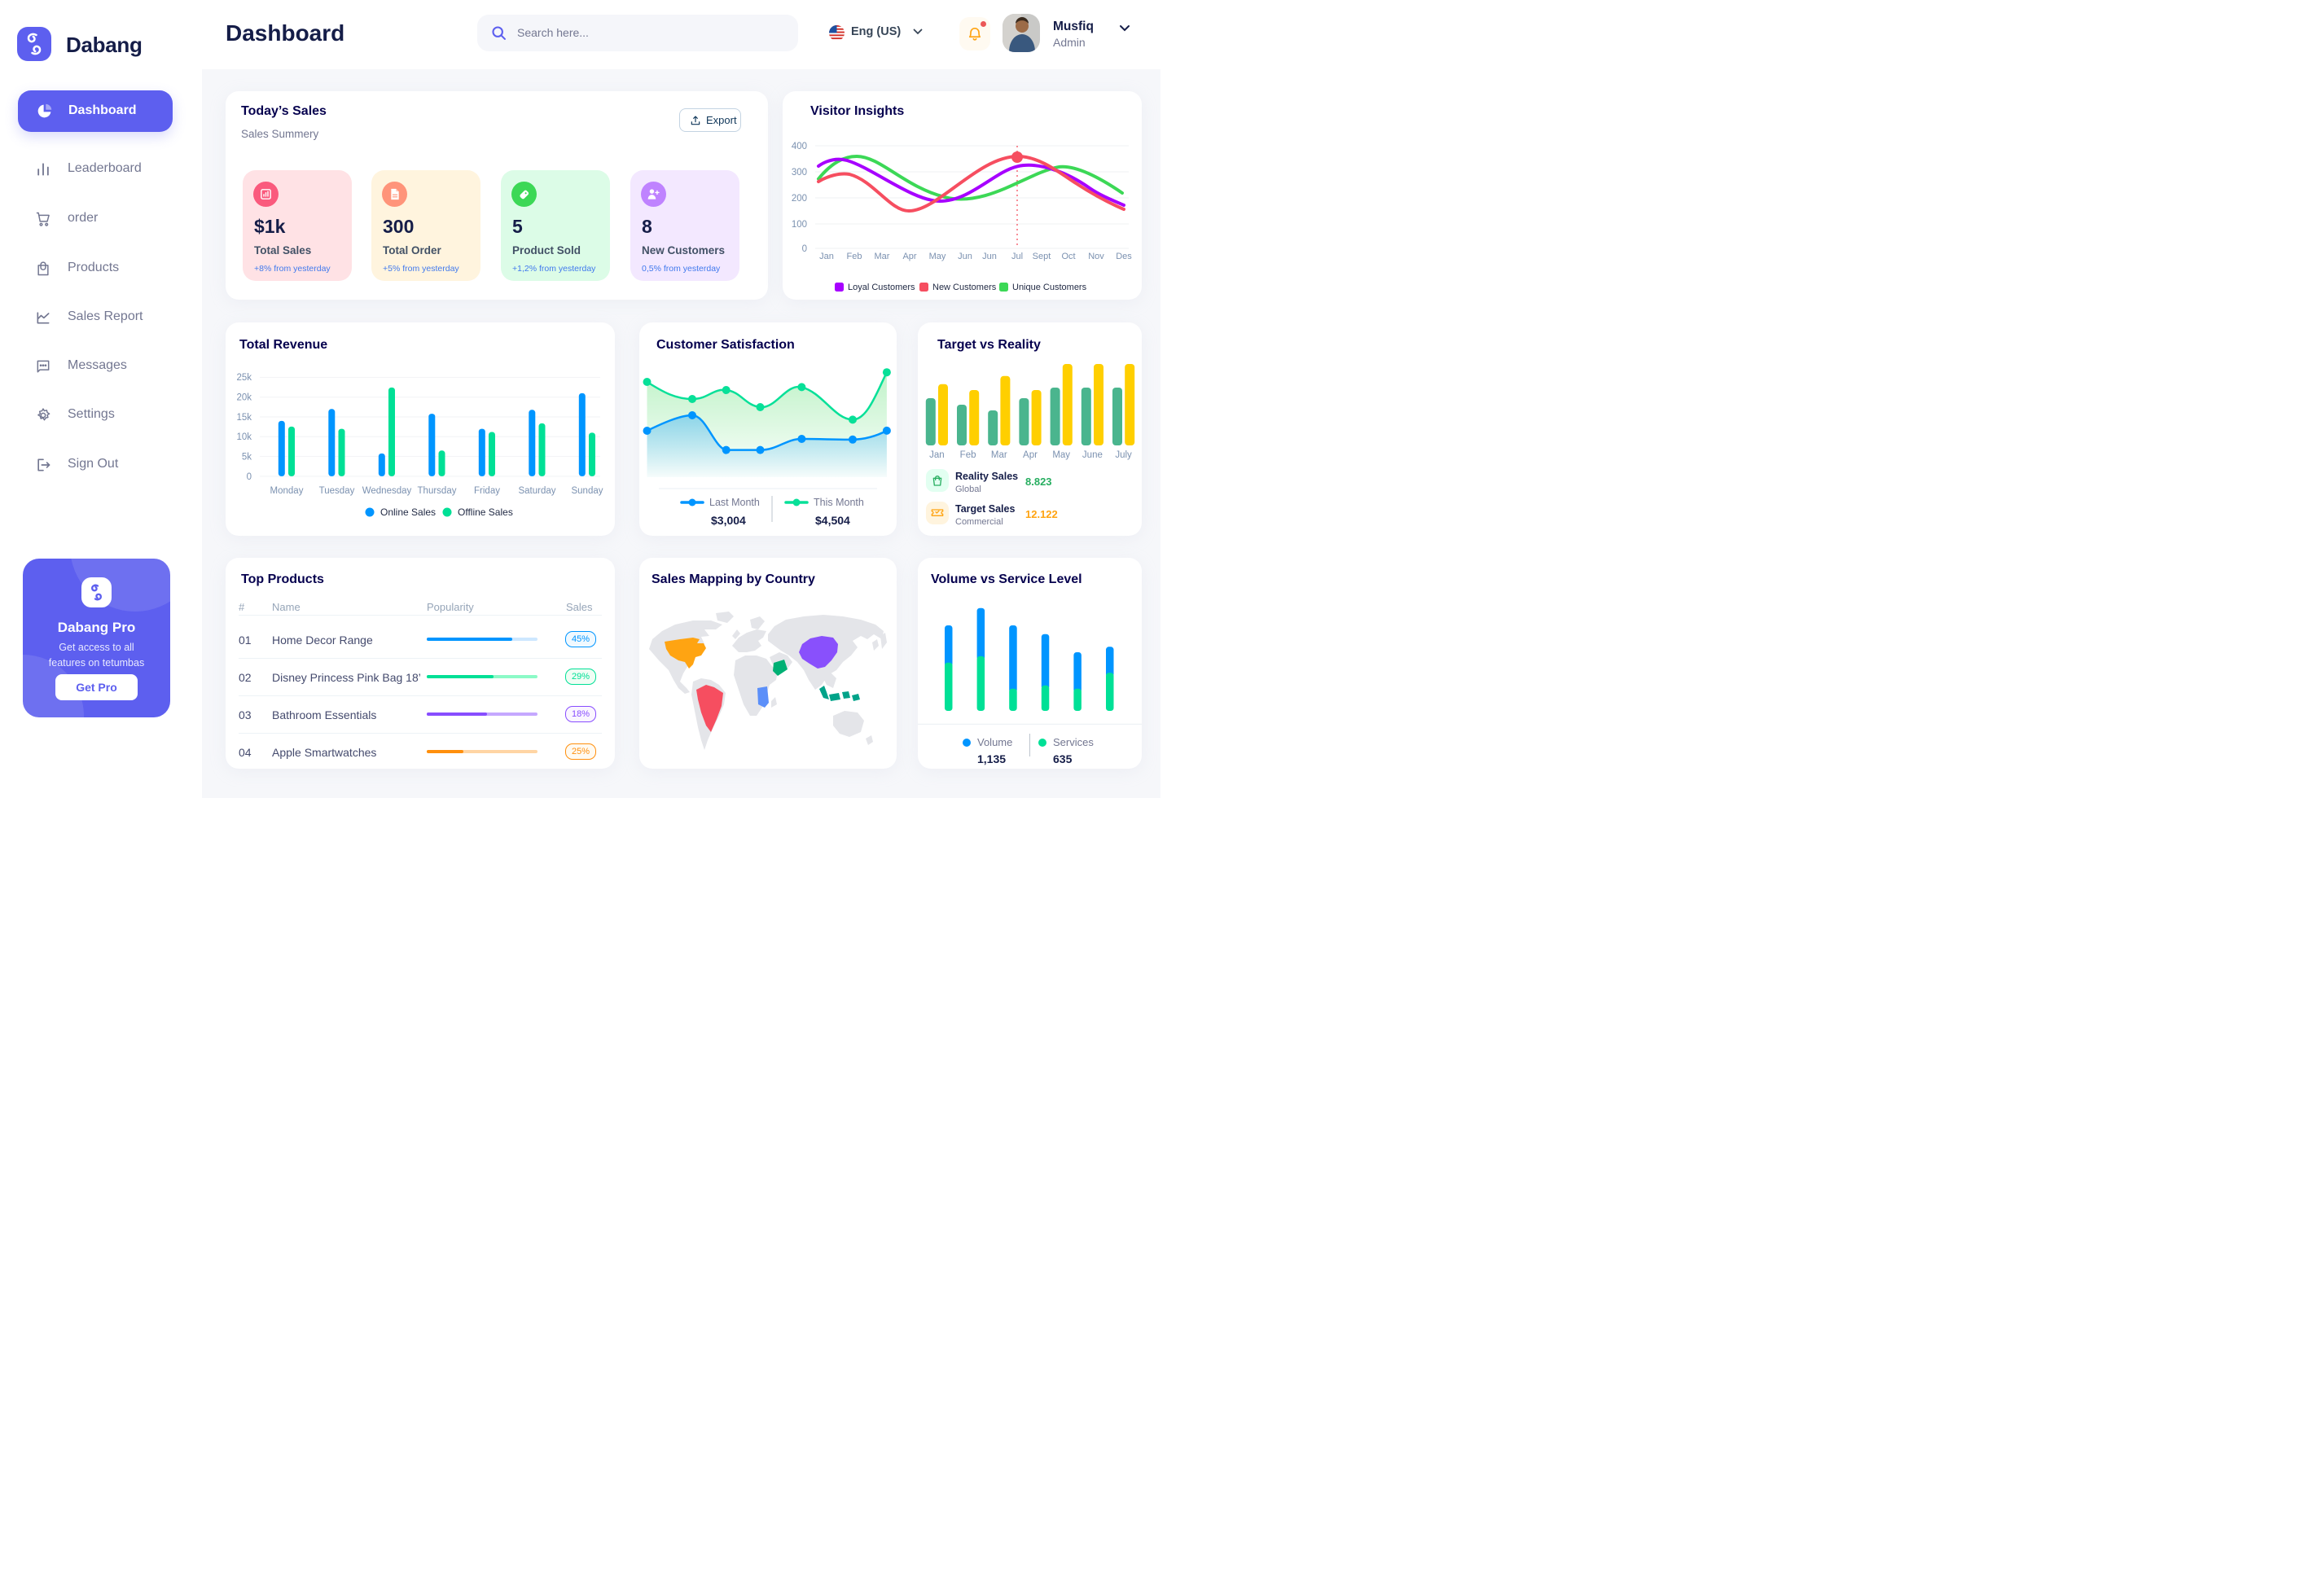 The height and width of the screenshot is (1596, 2321). I want to click on svg-text: 635, so click(1063, 758).